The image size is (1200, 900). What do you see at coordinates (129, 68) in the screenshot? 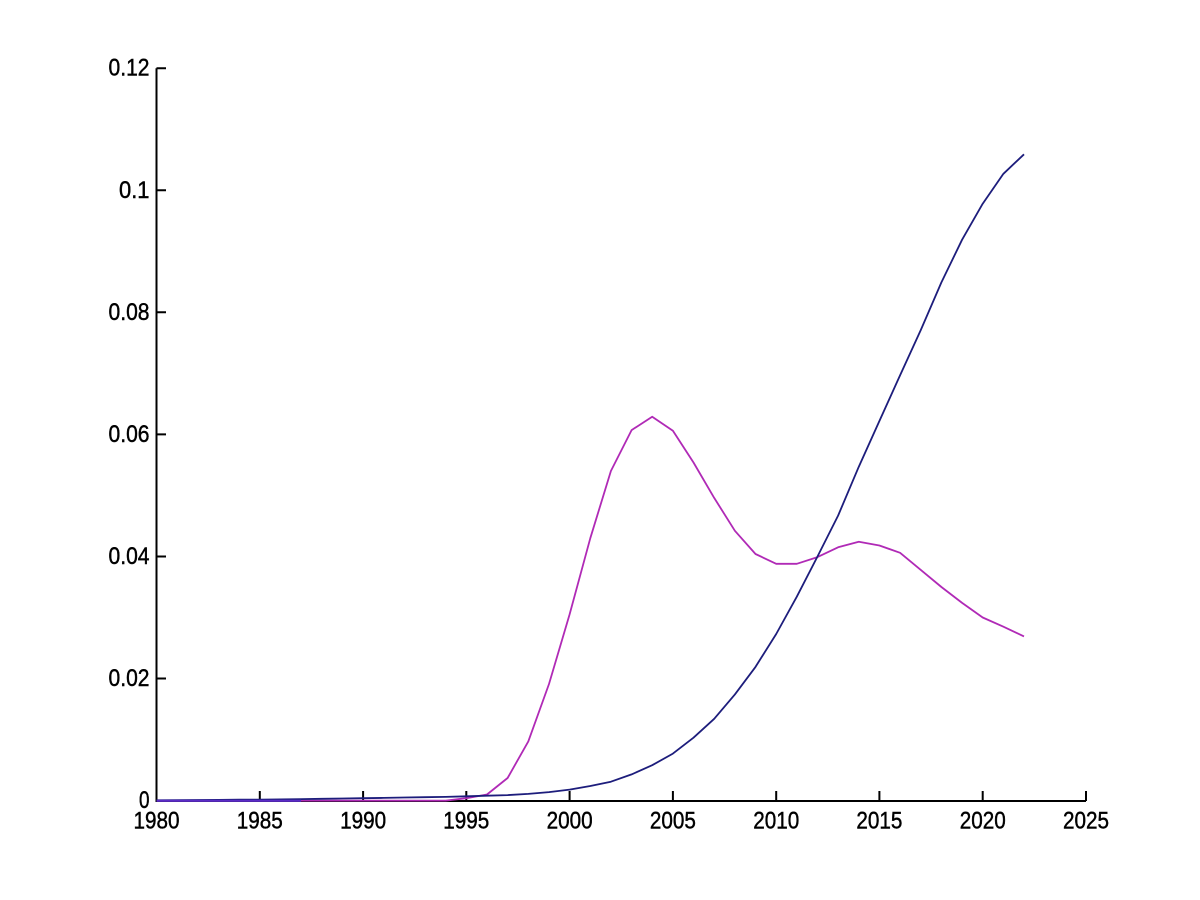
I see `svg-text: 0.12` at bounding box center [129, 68].